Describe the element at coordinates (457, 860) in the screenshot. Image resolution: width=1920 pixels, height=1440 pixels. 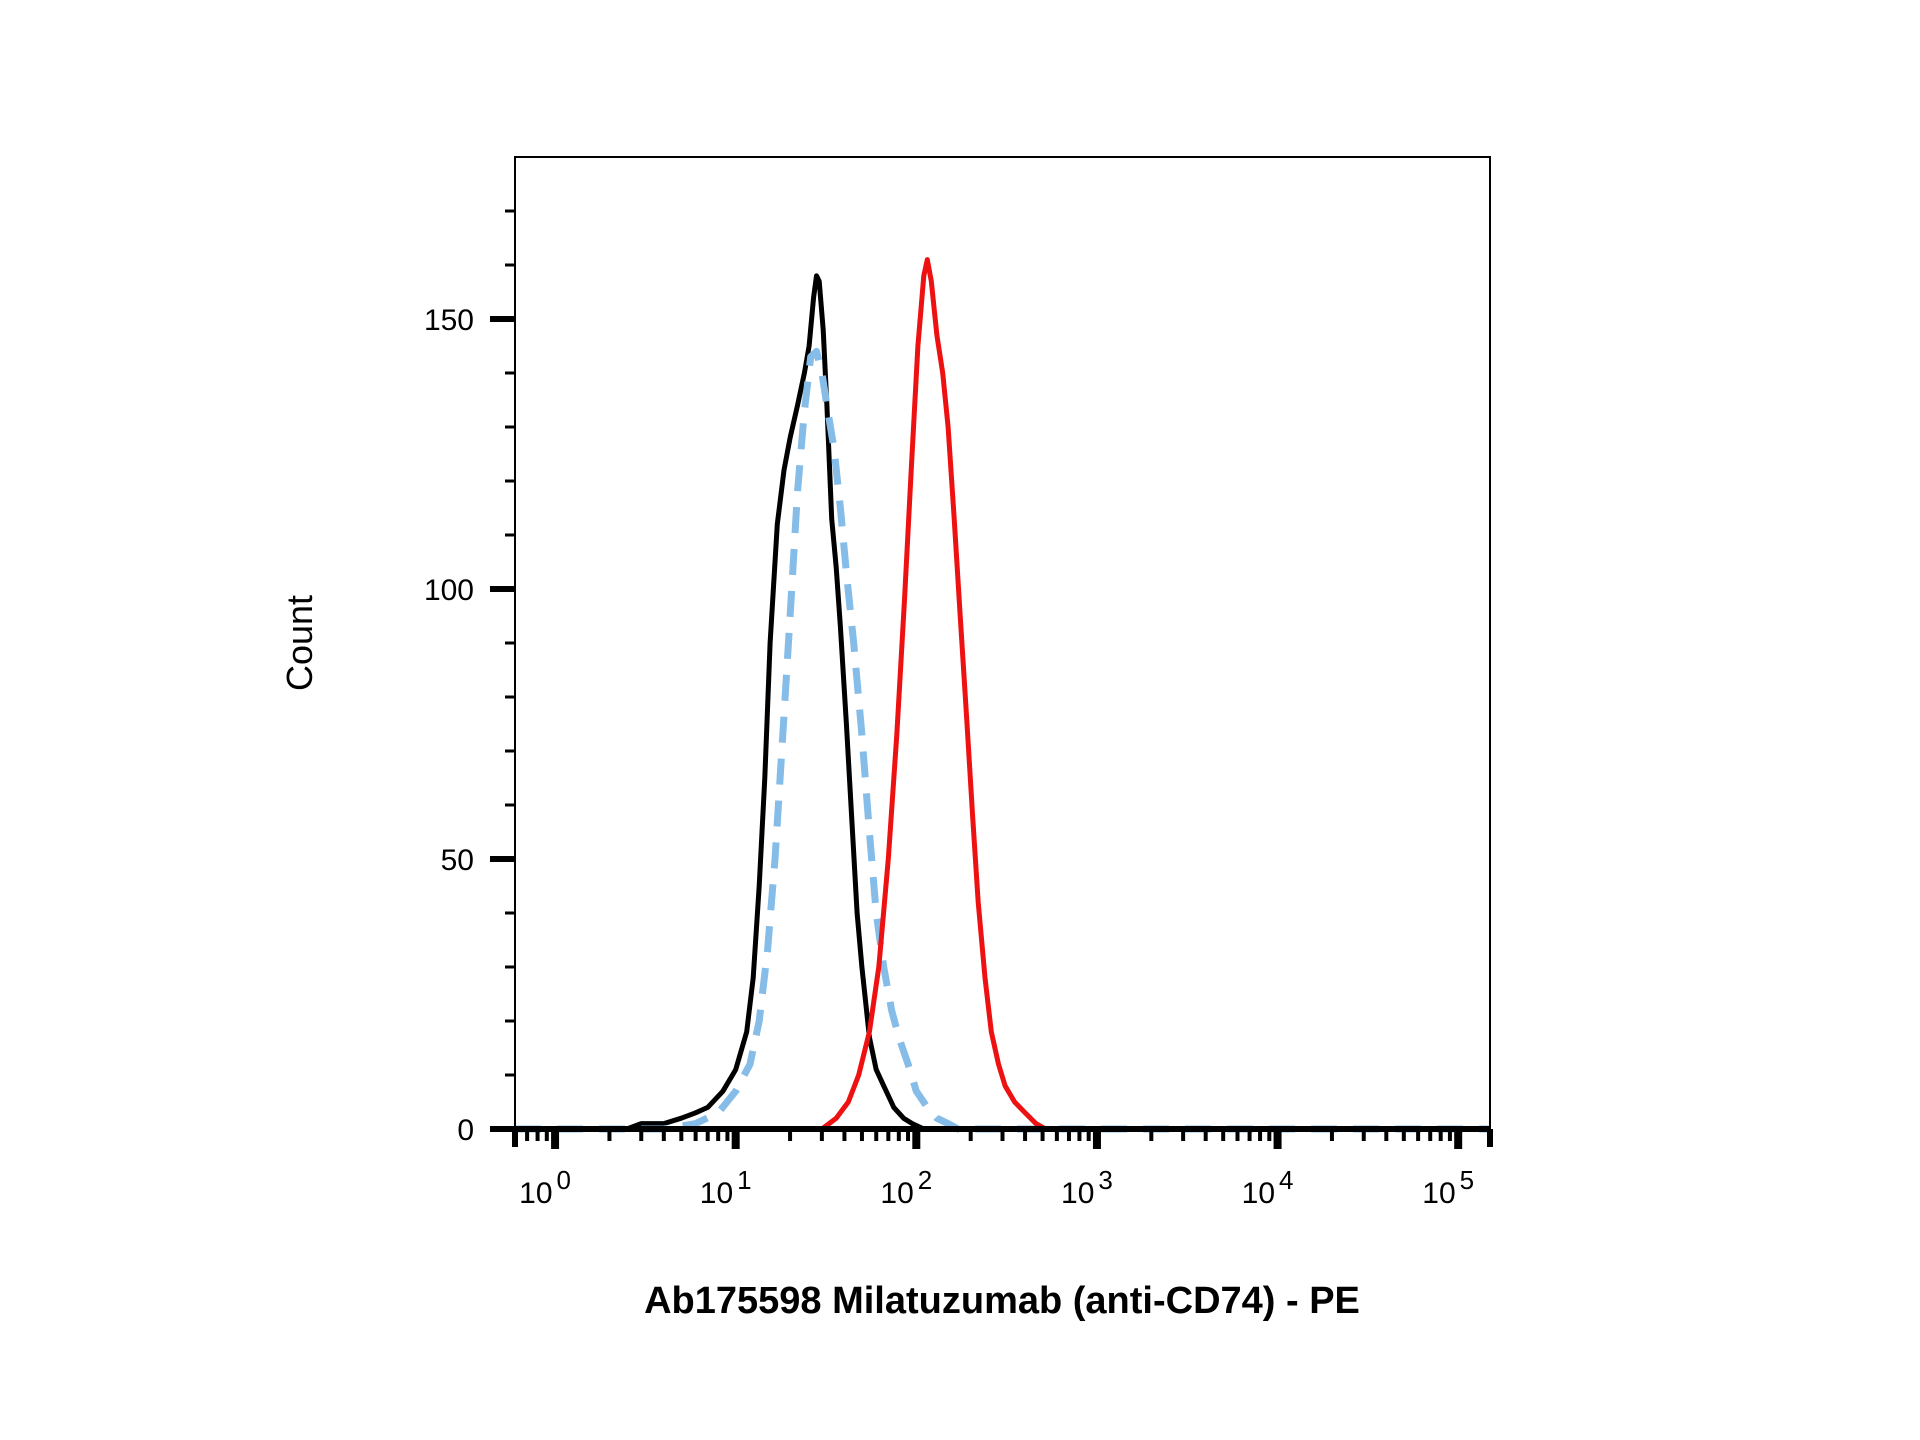
I see `y-tick-label: 50` at that location.